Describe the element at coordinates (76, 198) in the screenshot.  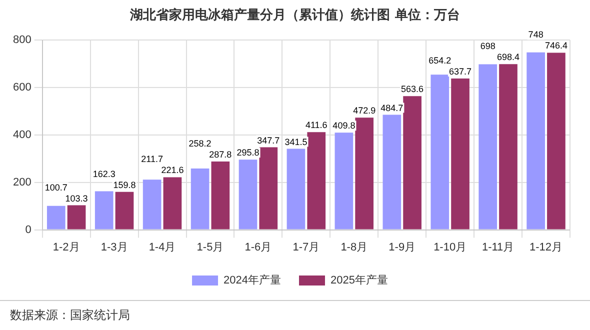
I see `data-label: 103.3` at that location.